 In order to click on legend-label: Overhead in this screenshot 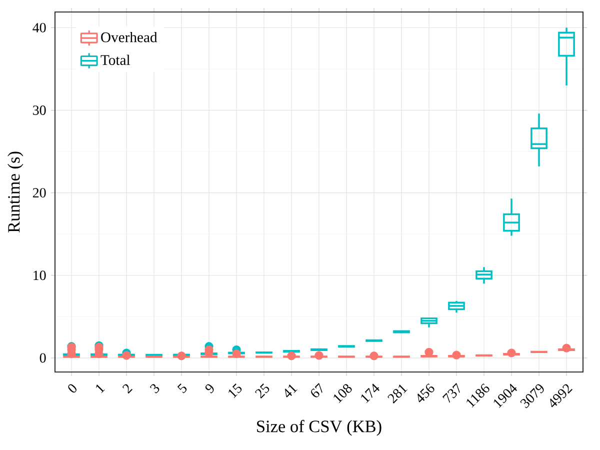, I will do `click(129, 37)`.